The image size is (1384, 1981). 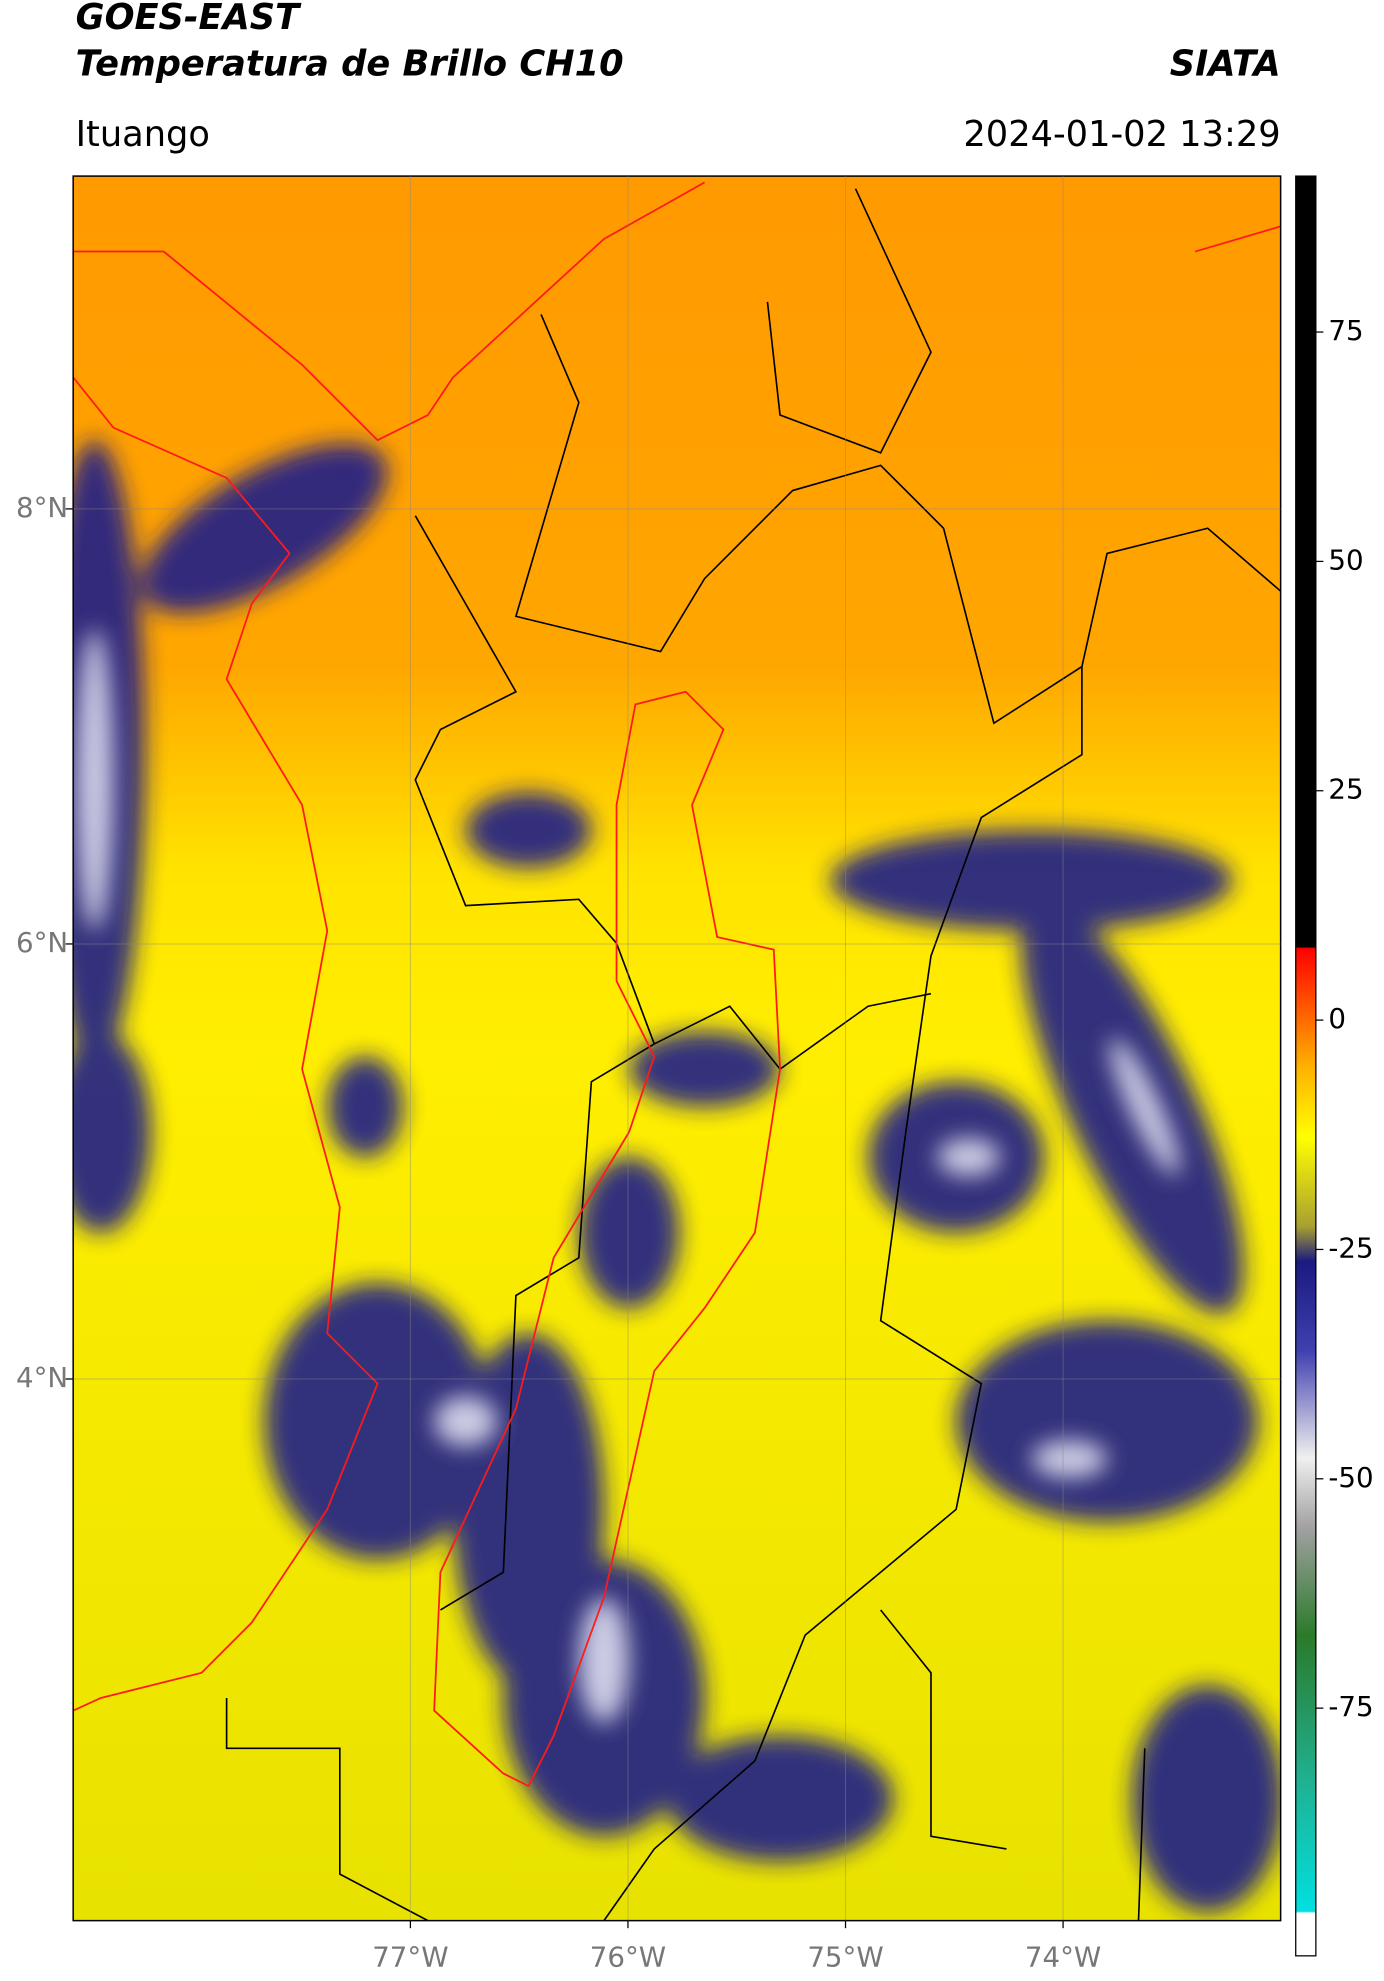 What do you see at coordinates (143, 134) in the screenshot?
I see `location: Ituango` at bounding box center [143, 134].